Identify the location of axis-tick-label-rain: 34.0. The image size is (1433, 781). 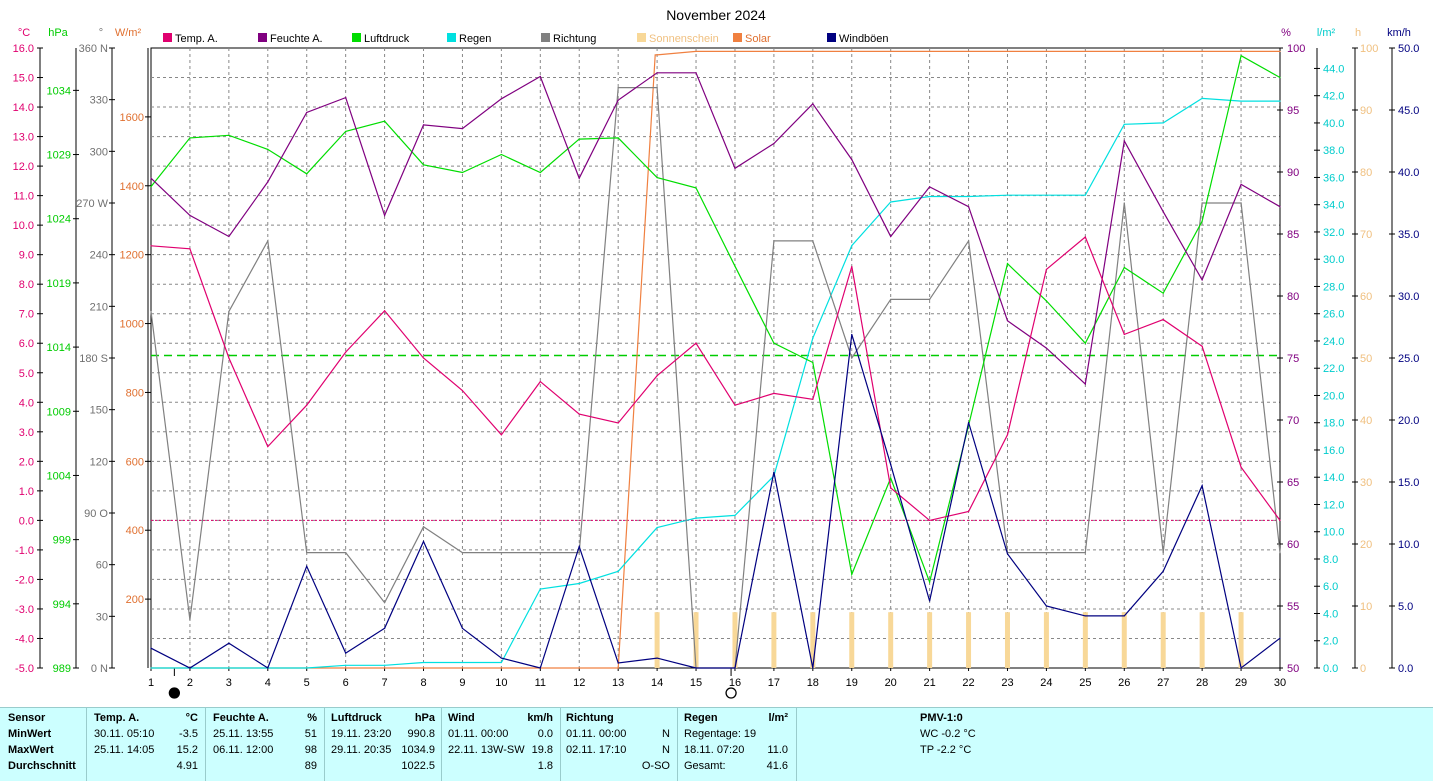
(1333, 206).